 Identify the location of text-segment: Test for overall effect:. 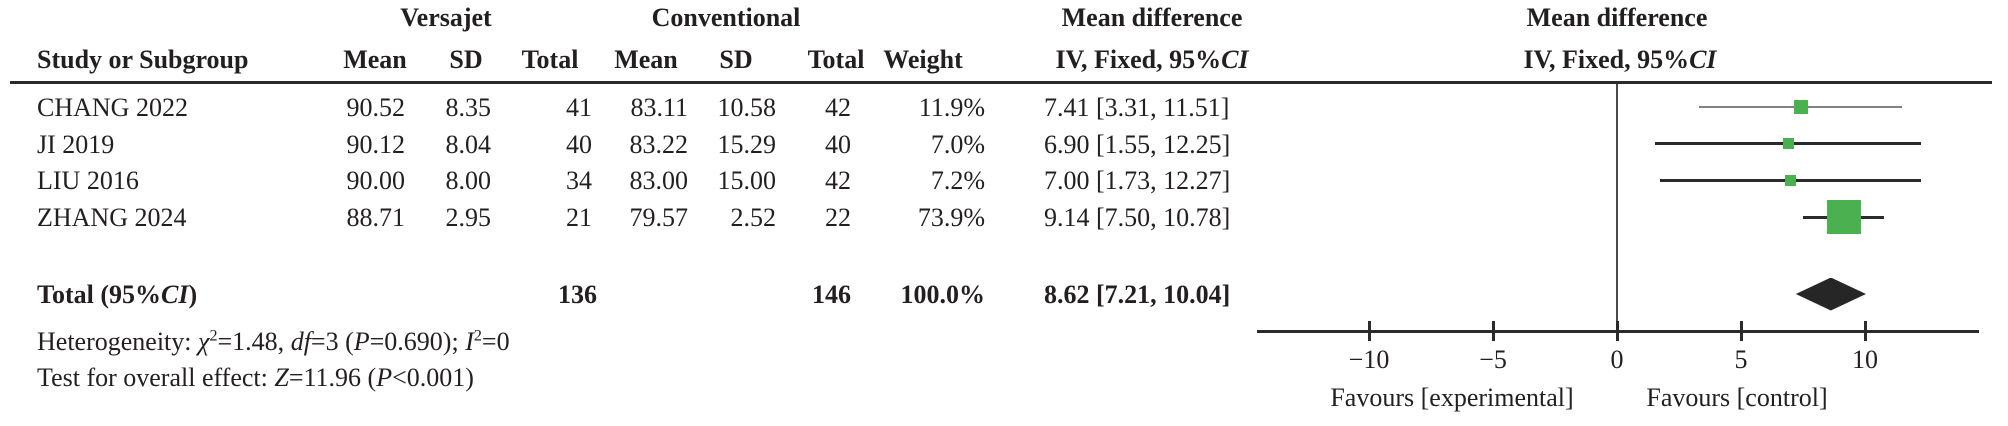
(156, 377).